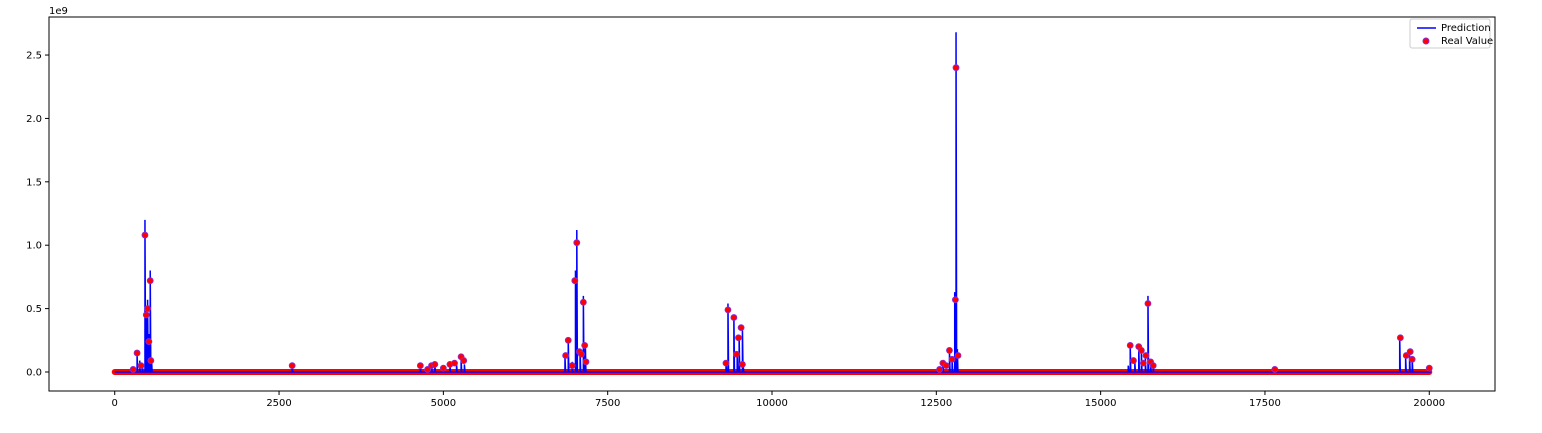 The image size is (1542, 433). I want to click on x-axis: 0 2500 5000 7500 10000 12500 15000 17500 20000, so click(778, 400).